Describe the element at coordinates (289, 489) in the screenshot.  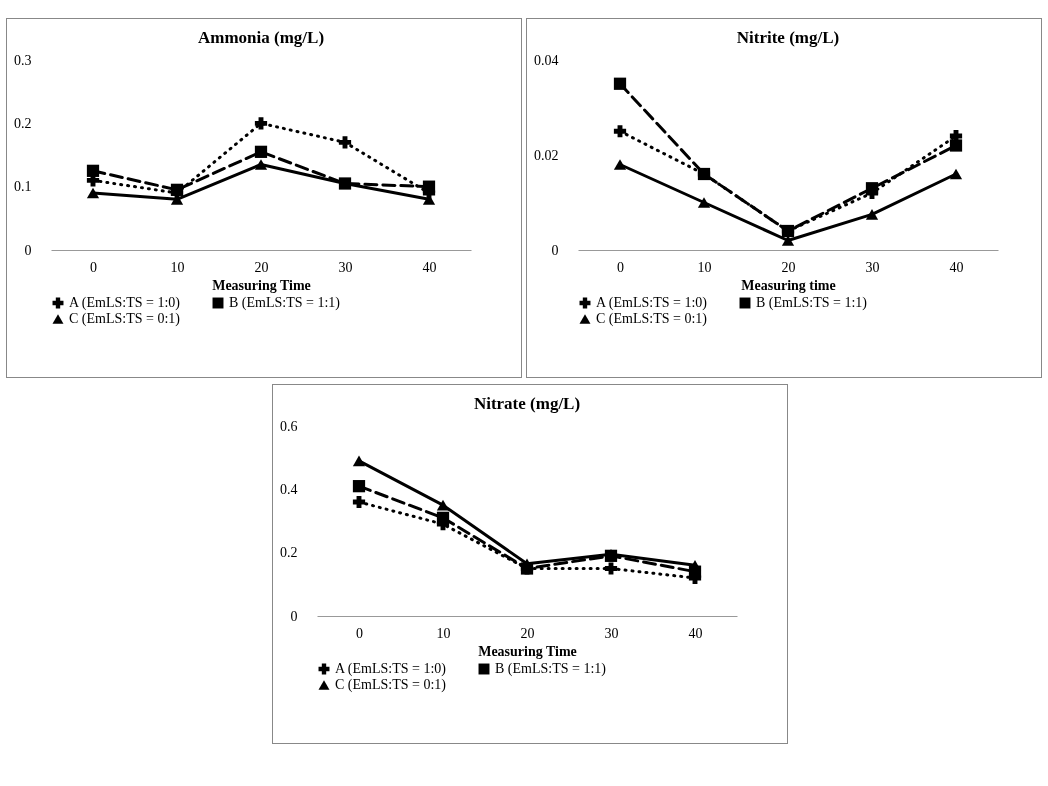
I see `y-tick-label: 0.4` at that location.